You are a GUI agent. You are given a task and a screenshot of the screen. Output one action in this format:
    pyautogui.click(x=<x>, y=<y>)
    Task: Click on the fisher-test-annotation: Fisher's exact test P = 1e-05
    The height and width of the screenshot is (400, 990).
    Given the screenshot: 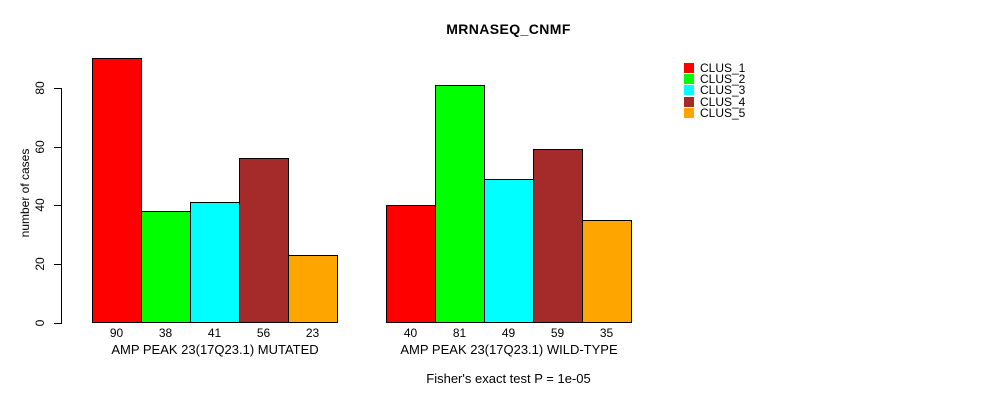 What is the action you would take?
    pyautogui.click(x=508, y=378)
    